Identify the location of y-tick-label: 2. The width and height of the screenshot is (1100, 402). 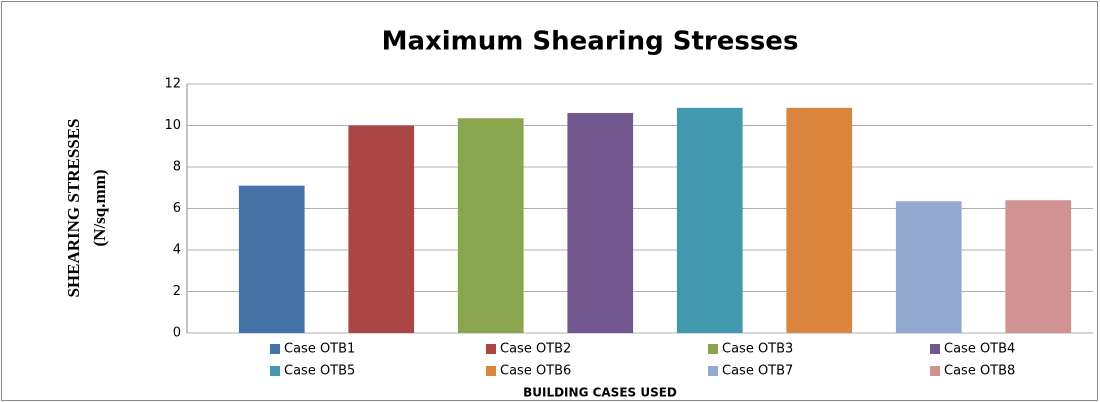
(177, 291).